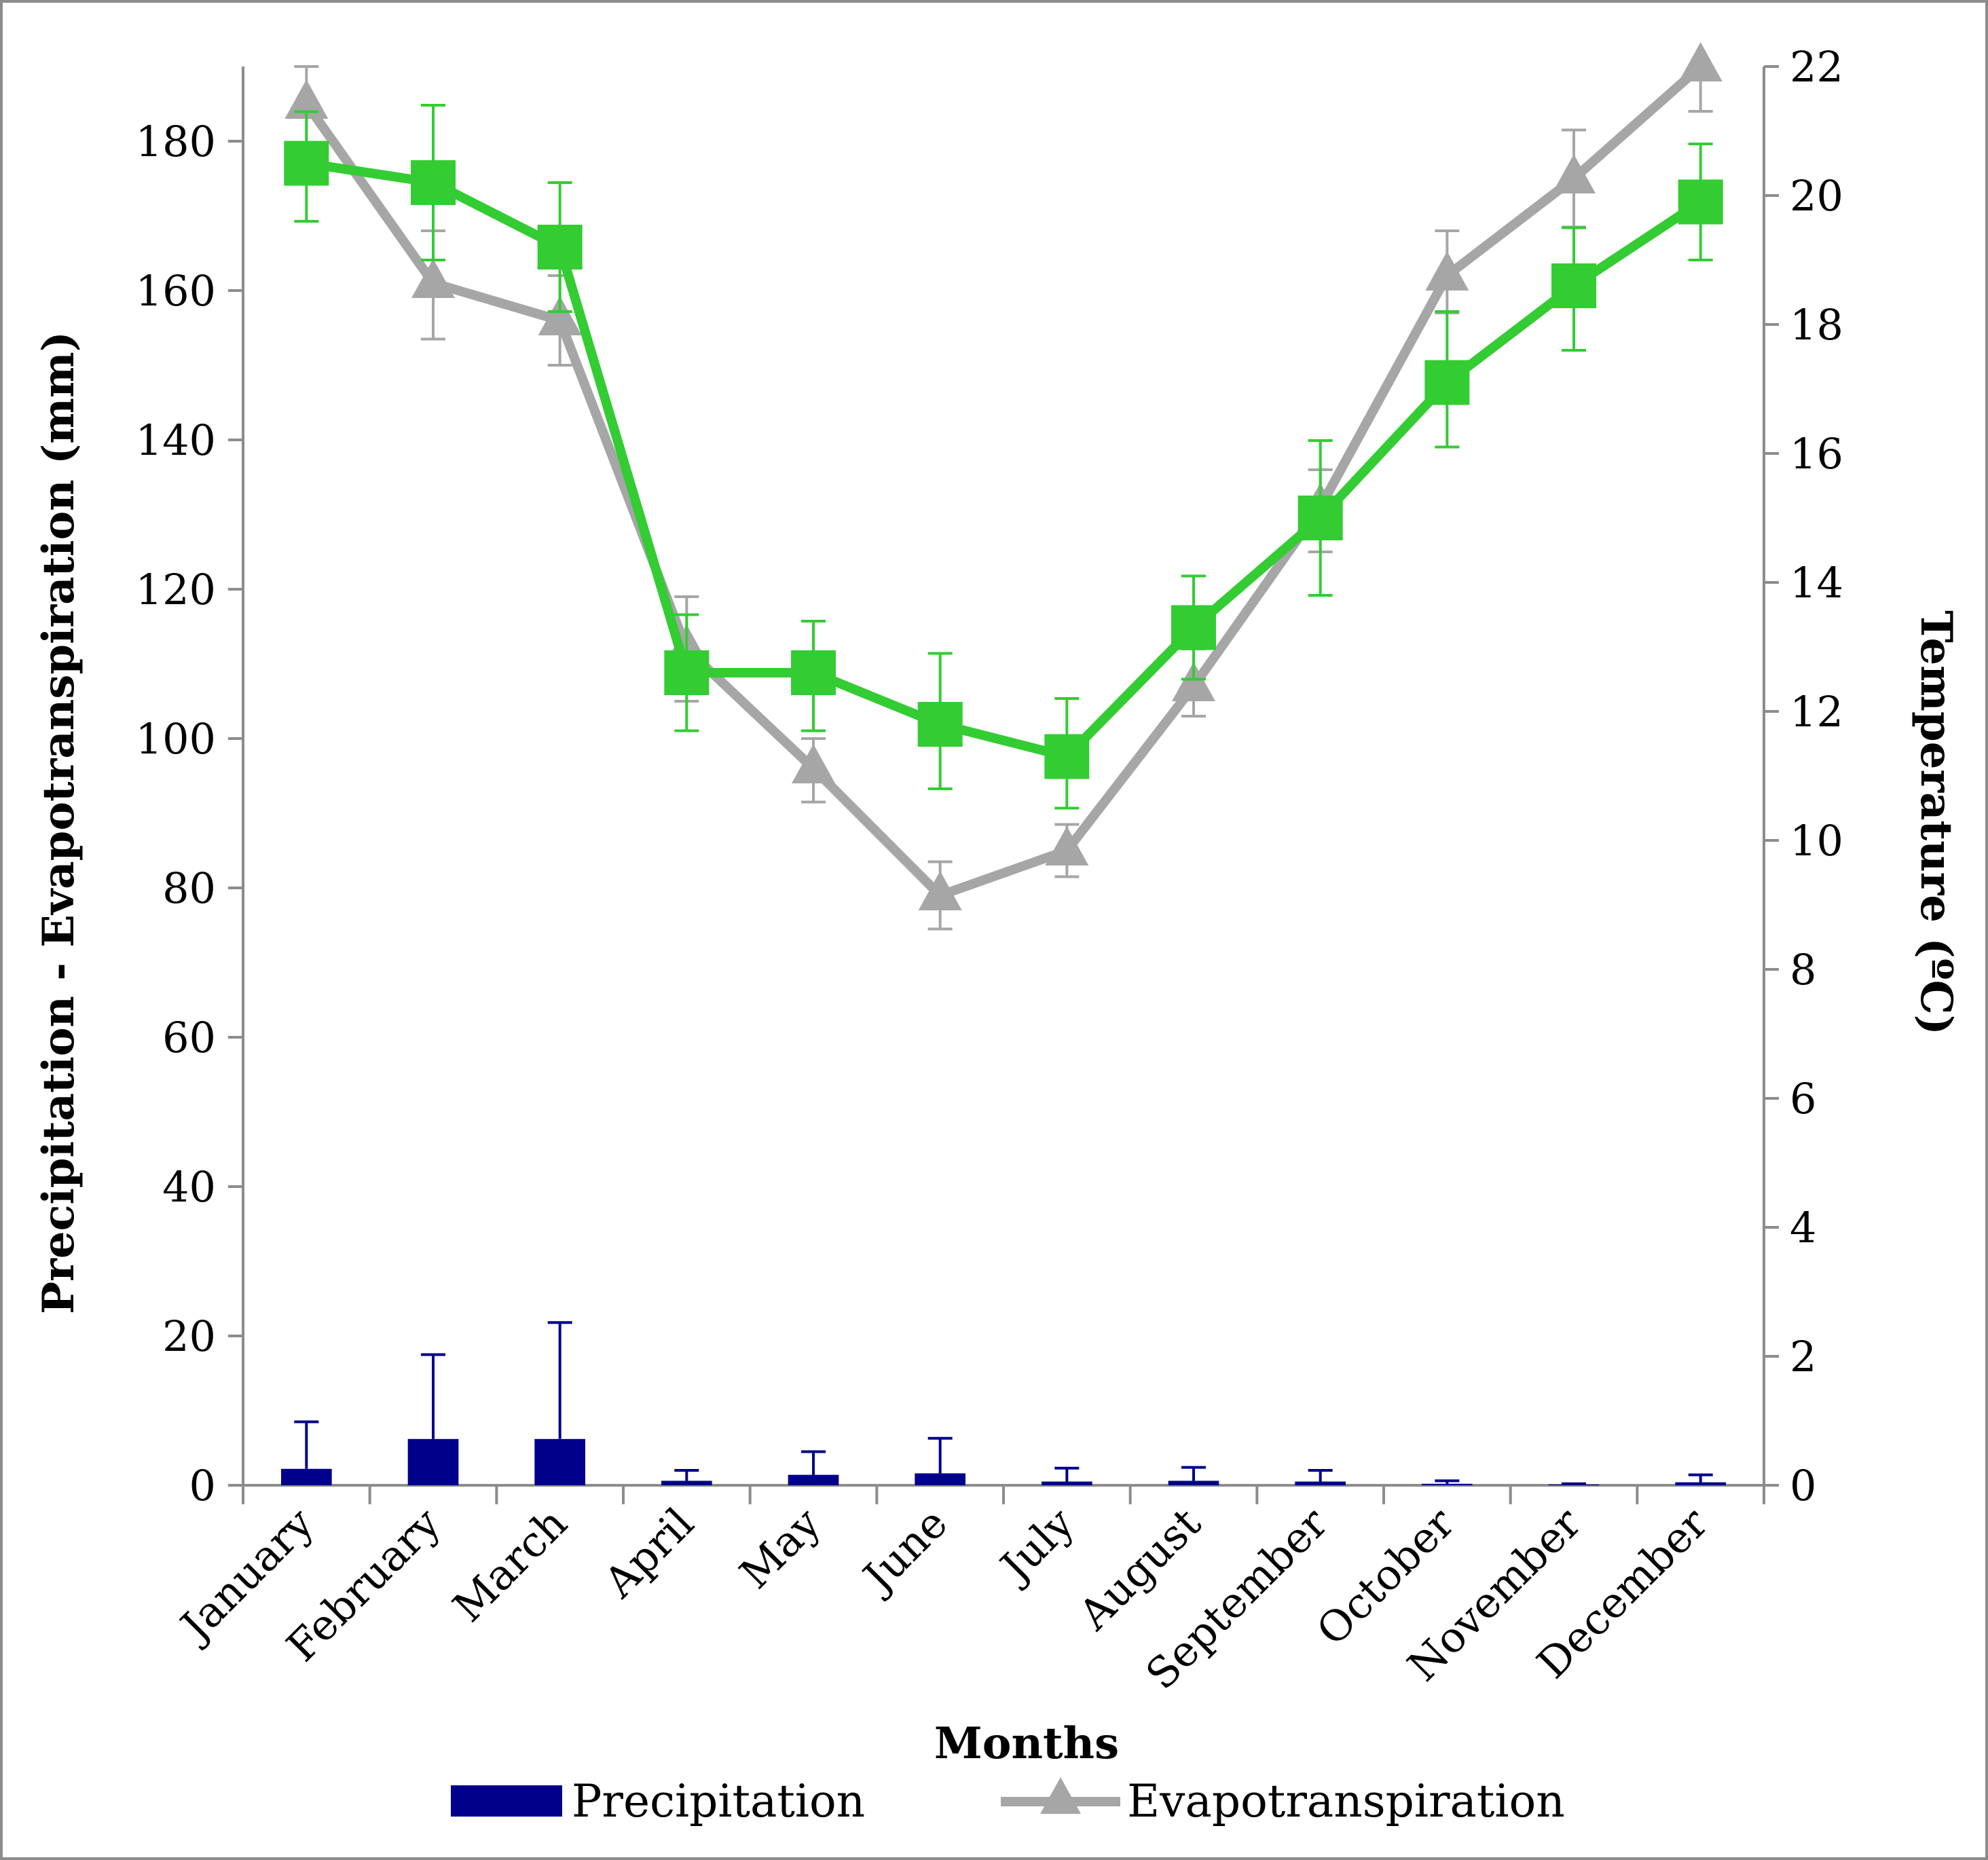 This screenshot has height=1860, width=1988. I want to click on y-right-tick-label: 16, so click(1817, 454).